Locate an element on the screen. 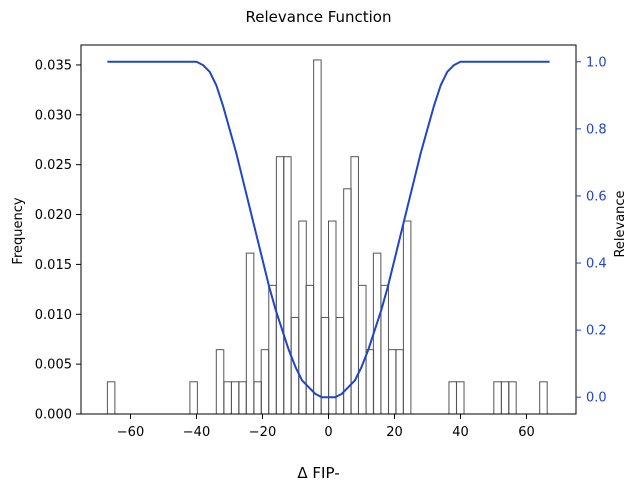 Image resolution: width=637 pixels, height=490 pixels. y2-tick-label: 0.6 is located at coordinates (596, 196).